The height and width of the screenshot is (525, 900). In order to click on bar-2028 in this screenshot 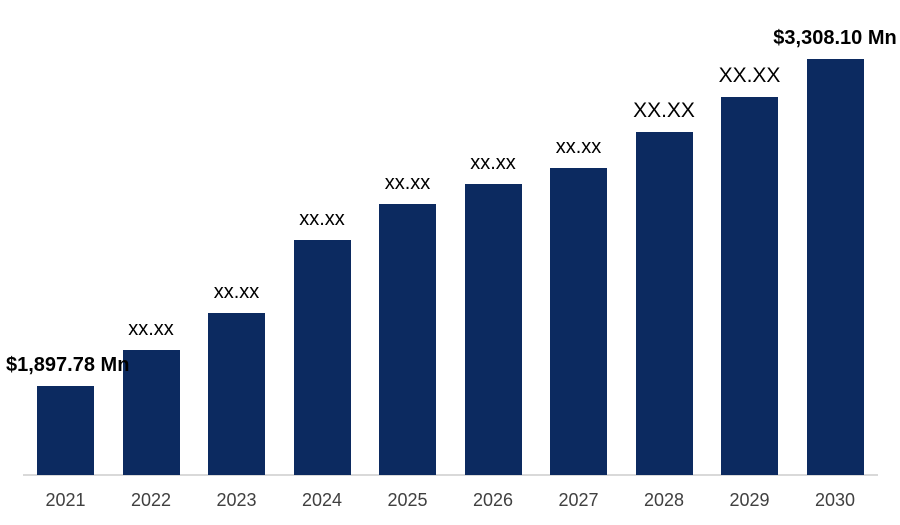, I will do `click(664, 303)`.